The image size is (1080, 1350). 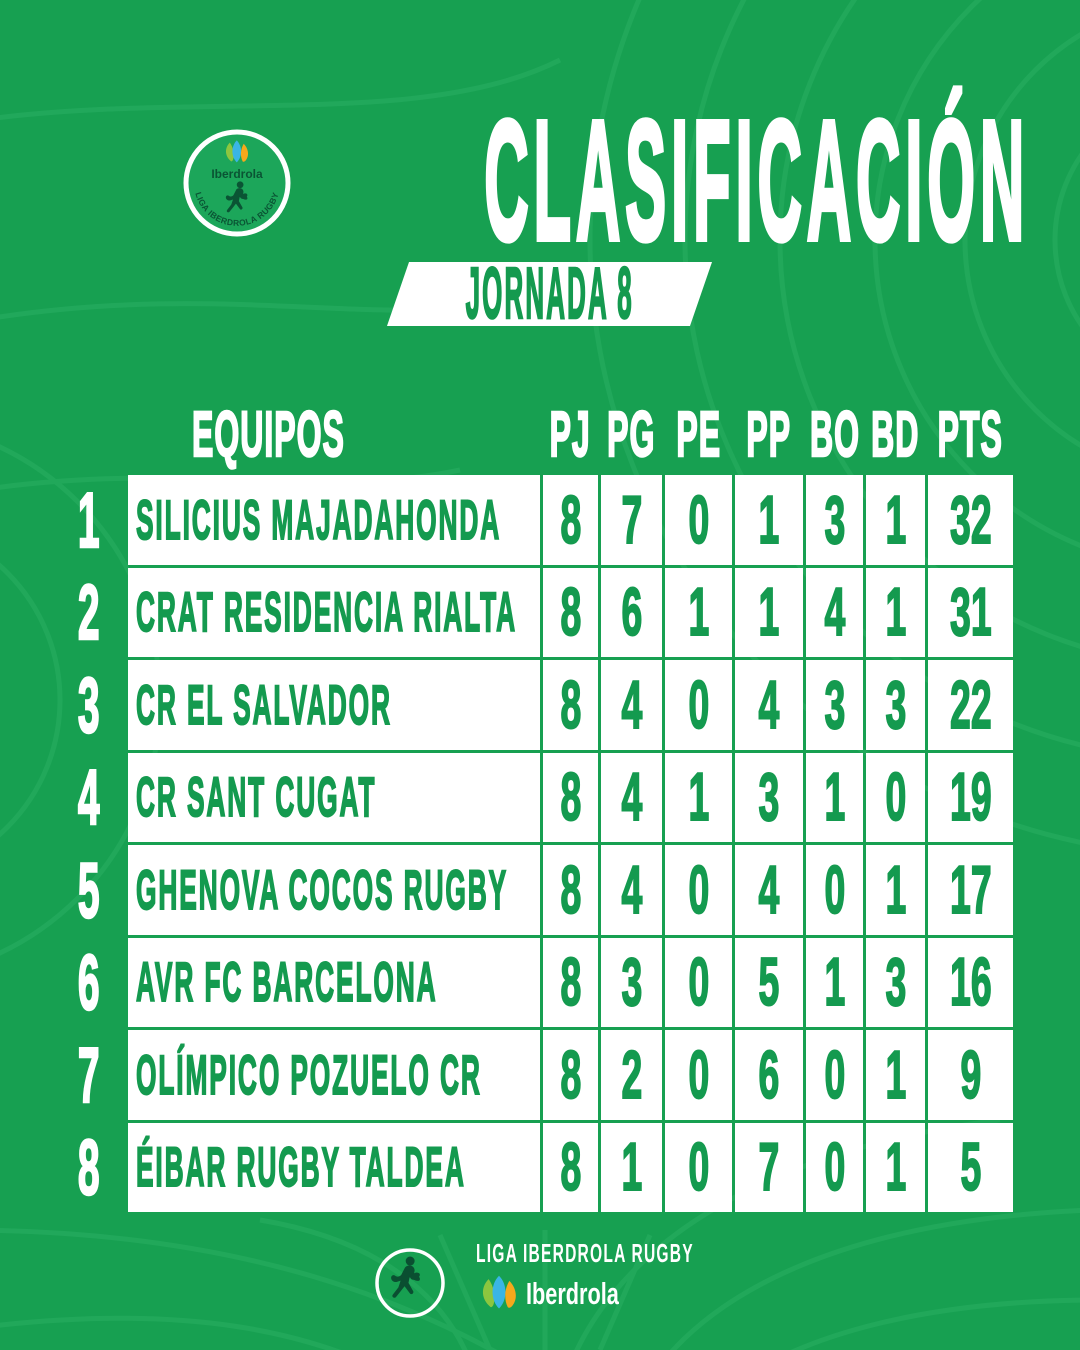 I want to click on team-name-cell: OLÍMPICO POZUELO CR, so click(x=334, y=1075).